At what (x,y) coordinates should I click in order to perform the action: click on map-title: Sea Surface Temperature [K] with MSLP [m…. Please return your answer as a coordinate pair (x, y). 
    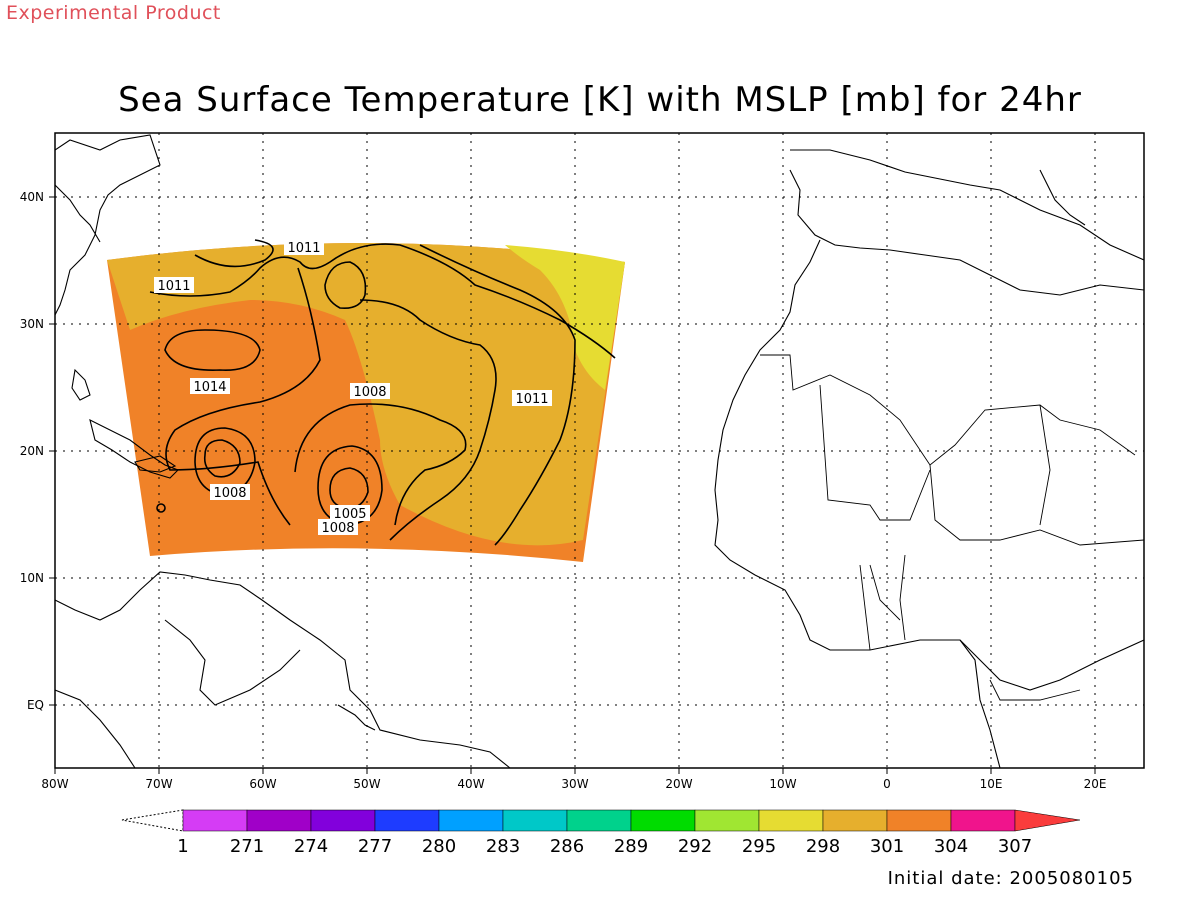
    Looking at the image, I should click on (600, 100).